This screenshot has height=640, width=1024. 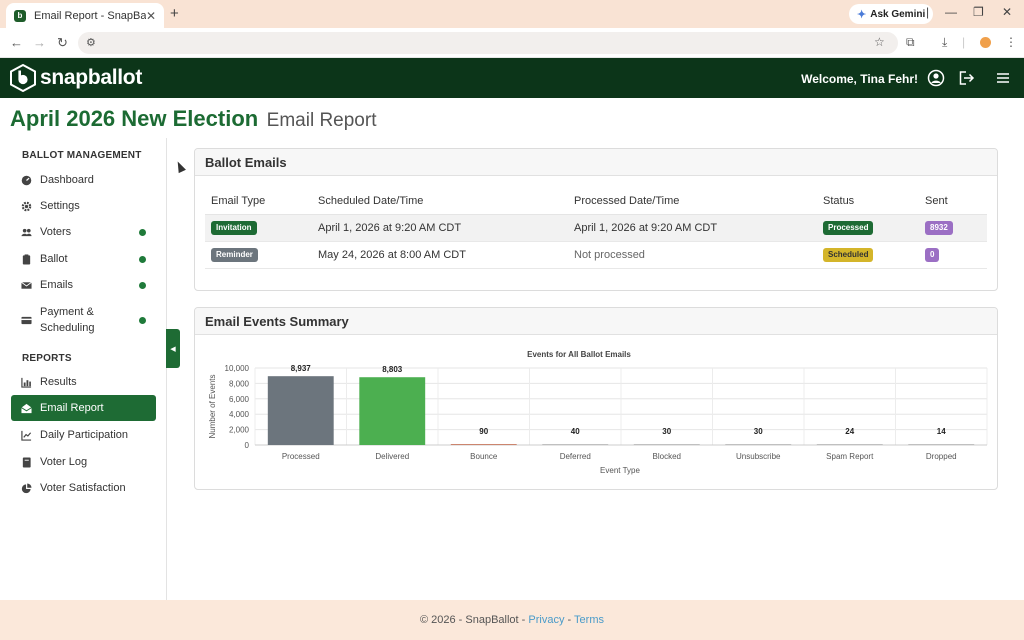 I want to click on close-tab-icon: ✕, so click(x=150, y=15).